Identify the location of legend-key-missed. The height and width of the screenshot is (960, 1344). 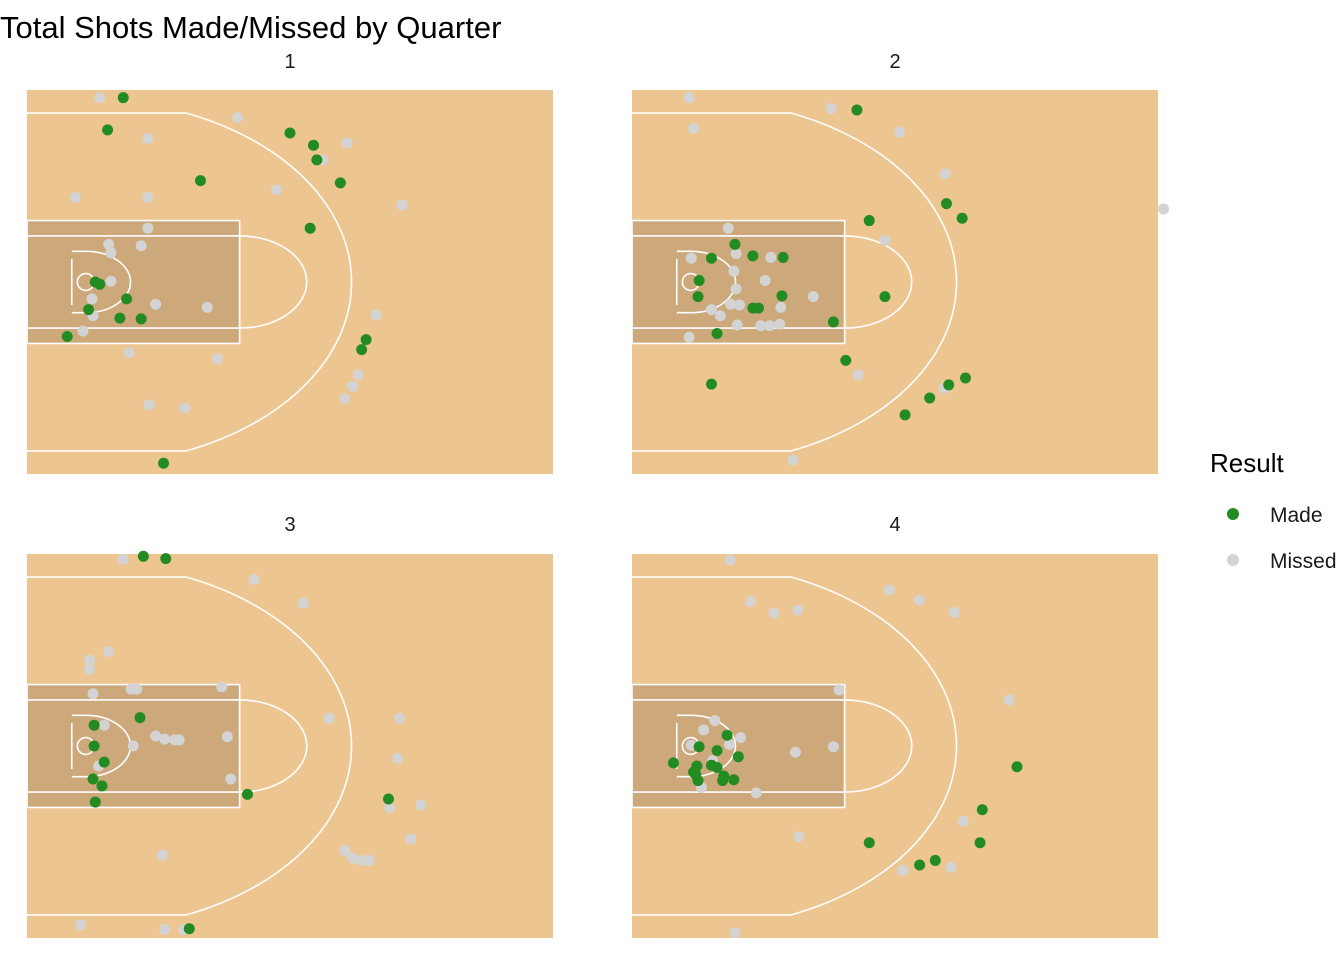
(1233, 560).